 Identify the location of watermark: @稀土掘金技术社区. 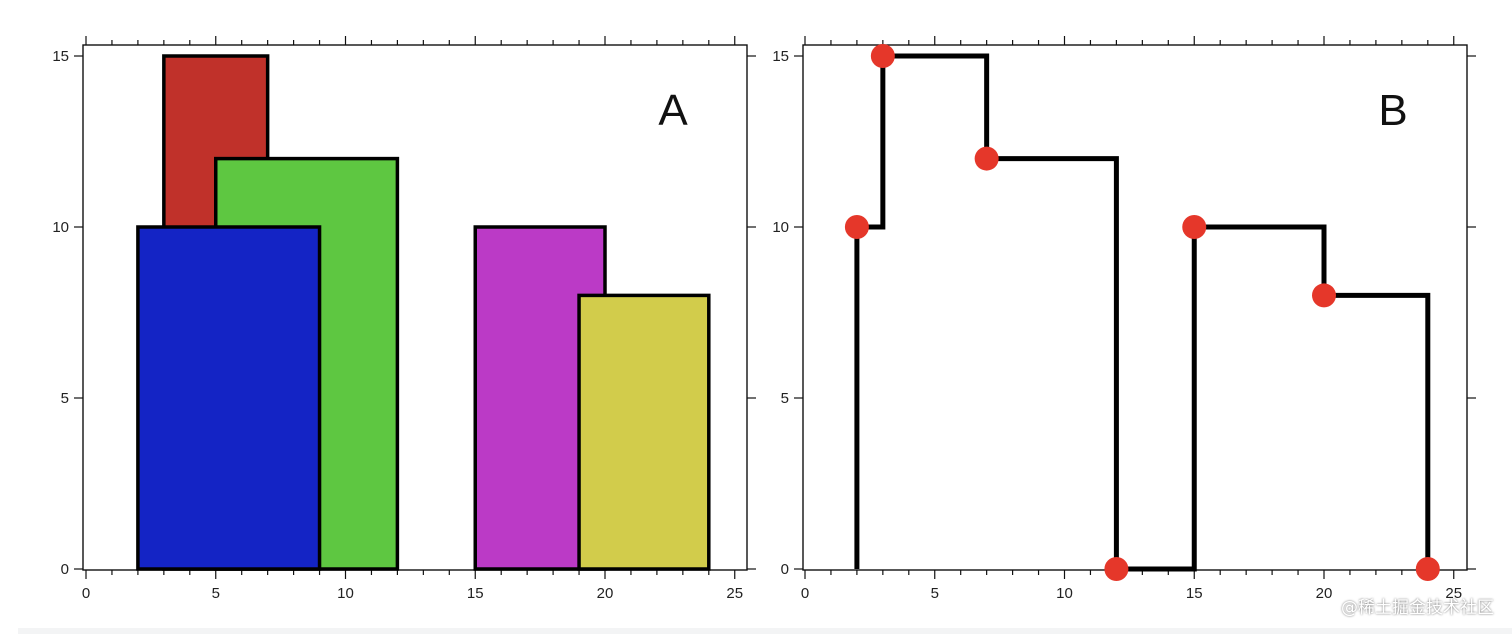
(1417, 608).